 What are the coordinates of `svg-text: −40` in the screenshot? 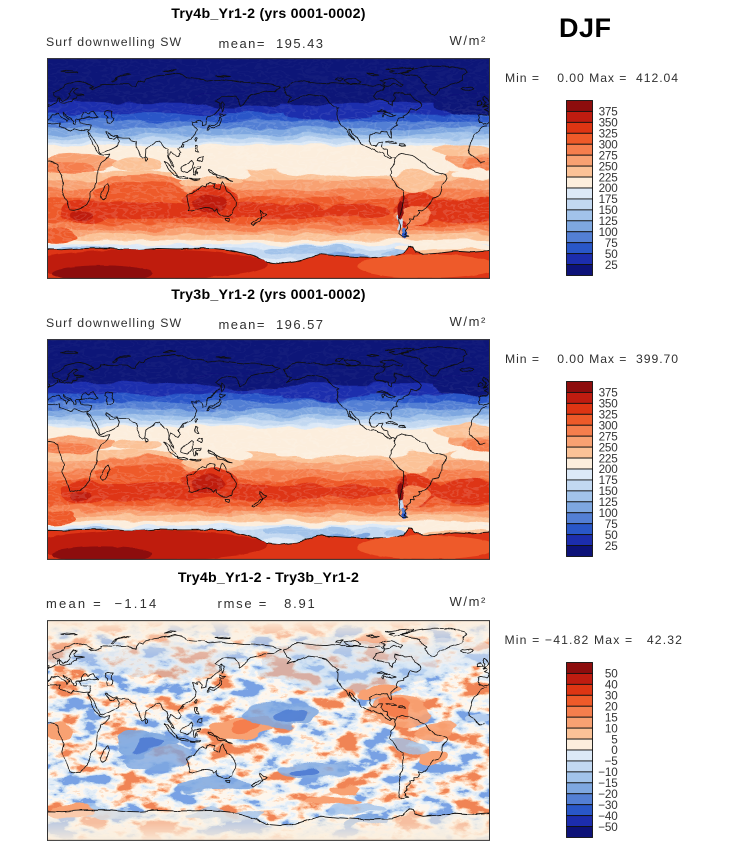 It's located at (608, 816).